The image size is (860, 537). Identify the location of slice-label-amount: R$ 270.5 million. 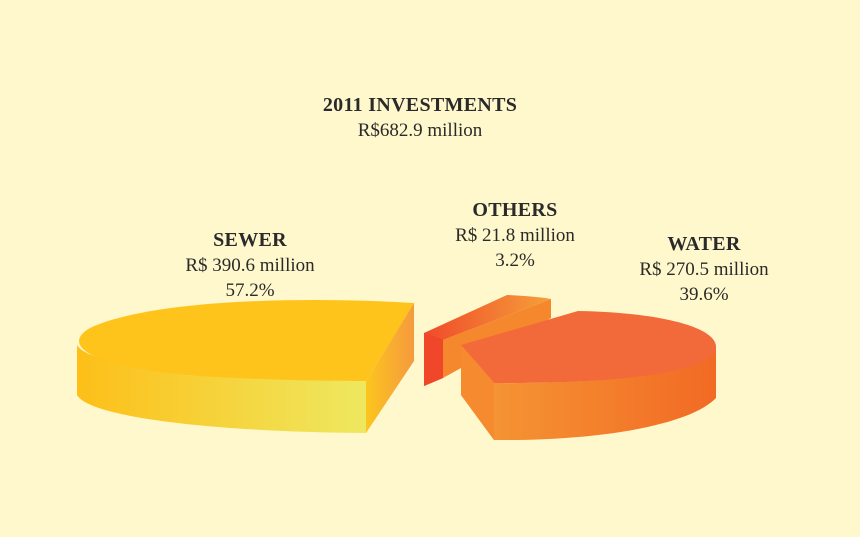
(704, 269).